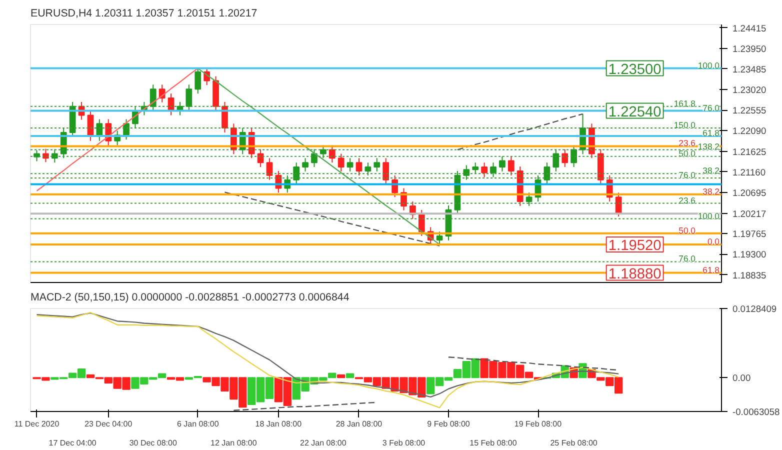 Image resolution: width=782 pixels, height=450 pixels. I want to click on y-tick-label: 1.21625, so click(749, 151).